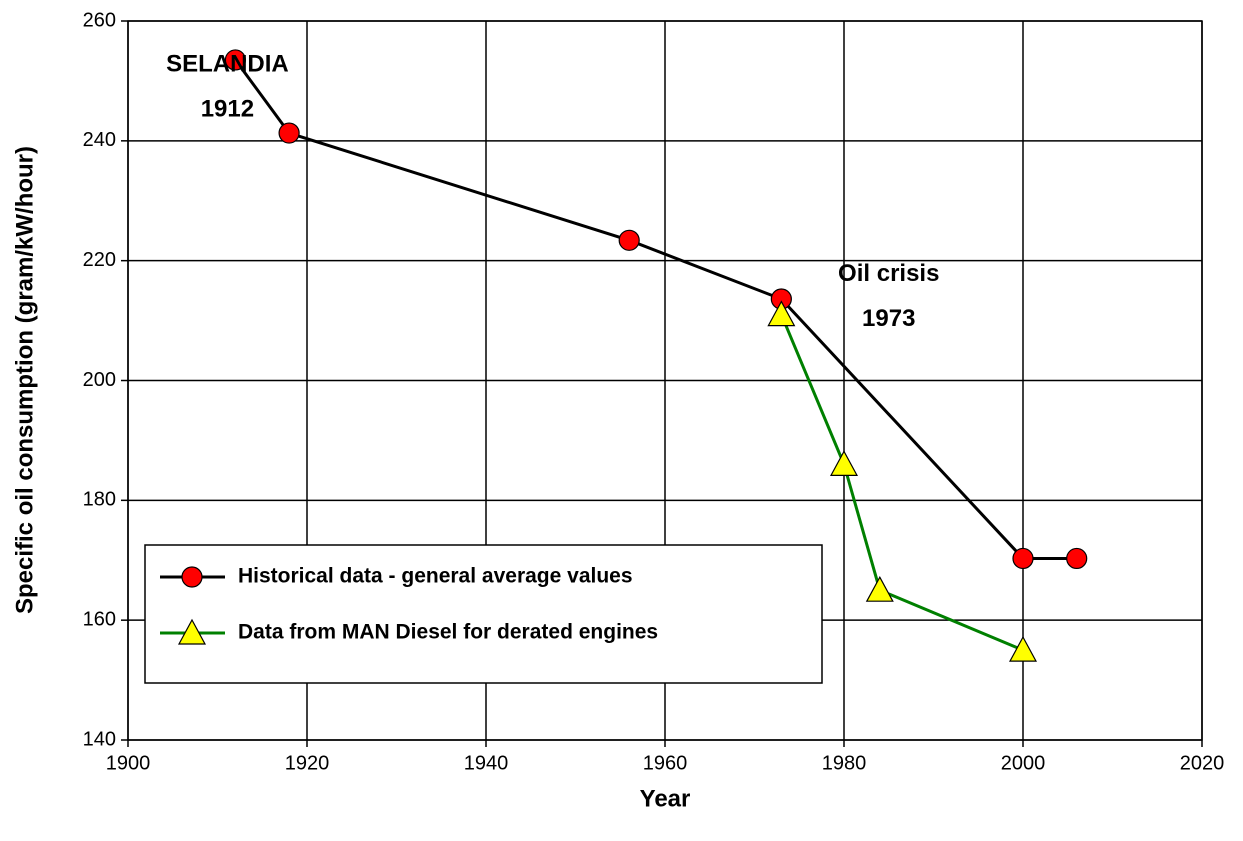  I want to click on x-tick-label: 2000, so click(1023, 763).